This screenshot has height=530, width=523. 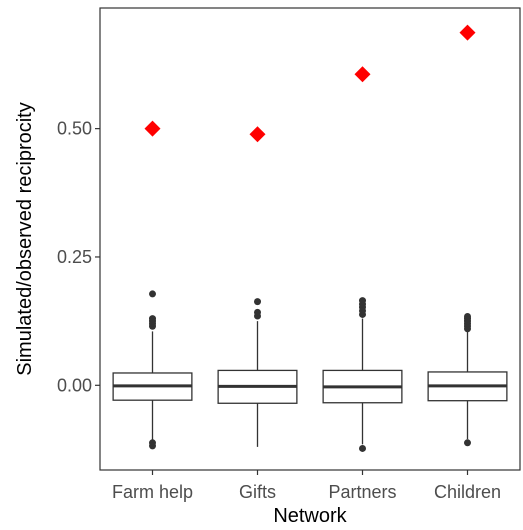 I want to click on y-tick-label: 0.00, so click(x=74, y=385).